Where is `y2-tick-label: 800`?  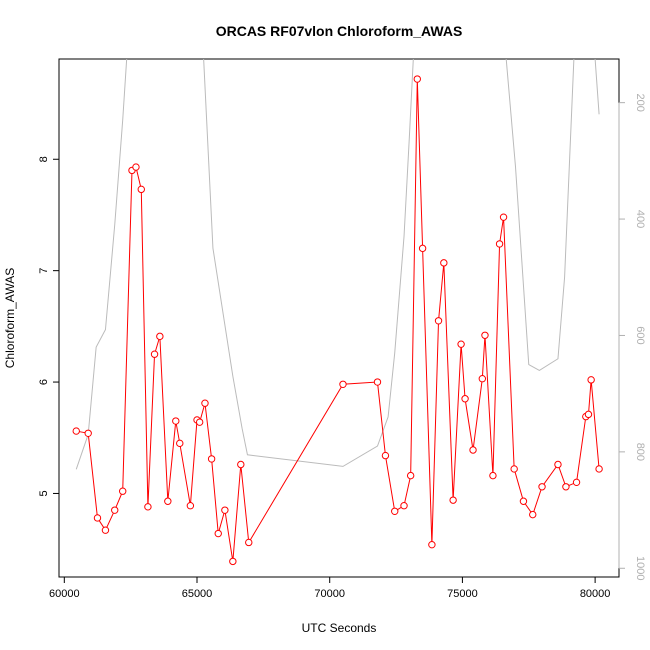
y2-tick-label: 800 is located at coordinates (640, 452).